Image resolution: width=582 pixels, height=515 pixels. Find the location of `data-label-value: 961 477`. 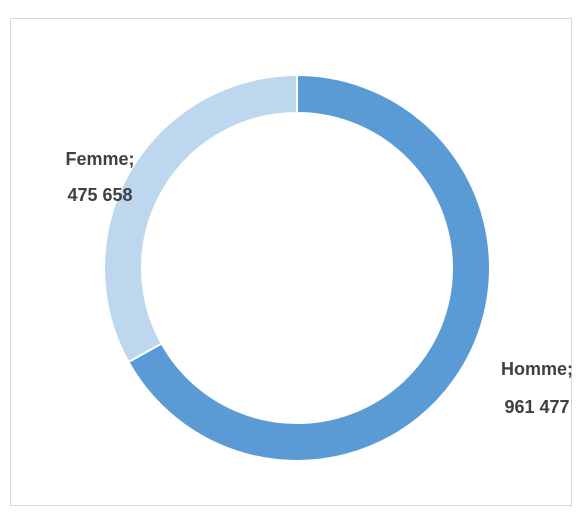

data-label-value: 961 477 is located at coordinates (536, 407).